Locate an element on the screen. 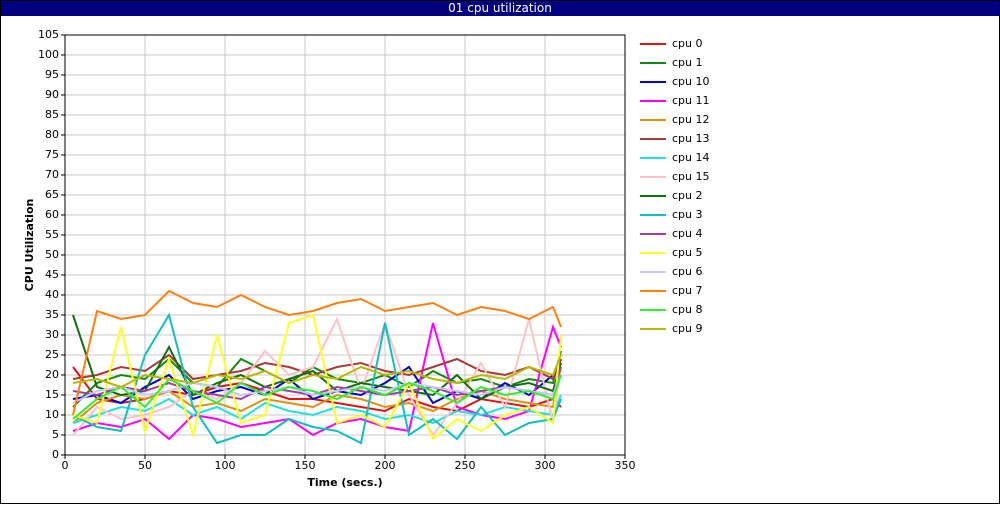 This screenshot has width=1000, height=508. x-tick-label: 250 is located at coordinates (465, 465).